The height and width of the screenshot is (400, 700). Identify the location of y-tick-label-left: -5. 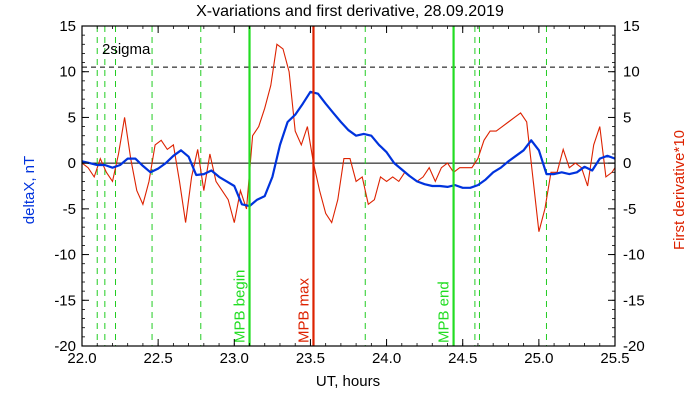
(69, 209).